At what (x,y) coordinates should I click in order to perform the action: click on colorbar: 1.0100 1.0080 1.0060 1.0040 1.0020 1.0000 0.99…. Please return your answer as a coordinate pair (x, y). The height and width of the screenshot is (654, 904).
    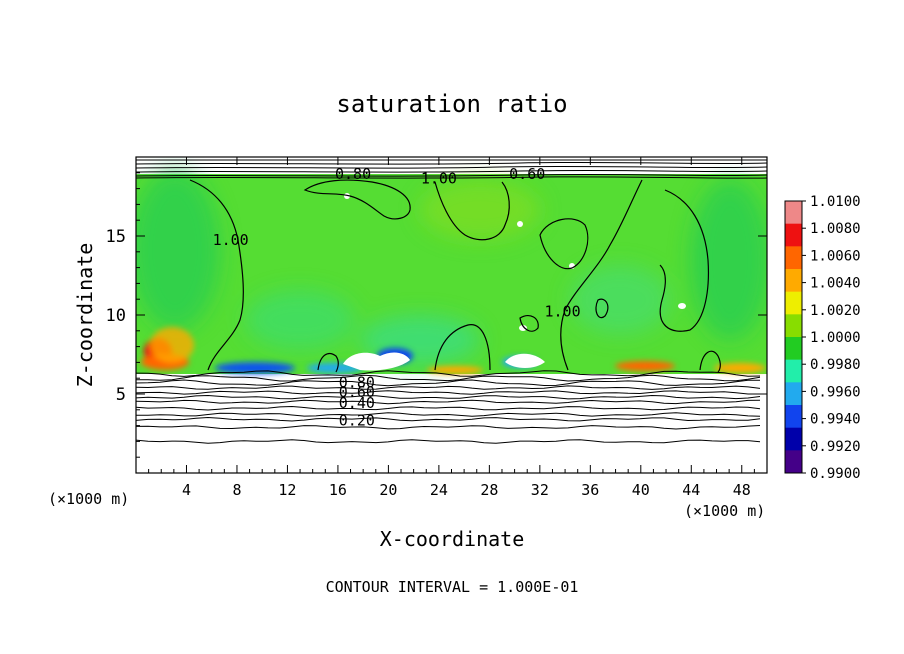
    Looking at the image, I should click on (822, 338).